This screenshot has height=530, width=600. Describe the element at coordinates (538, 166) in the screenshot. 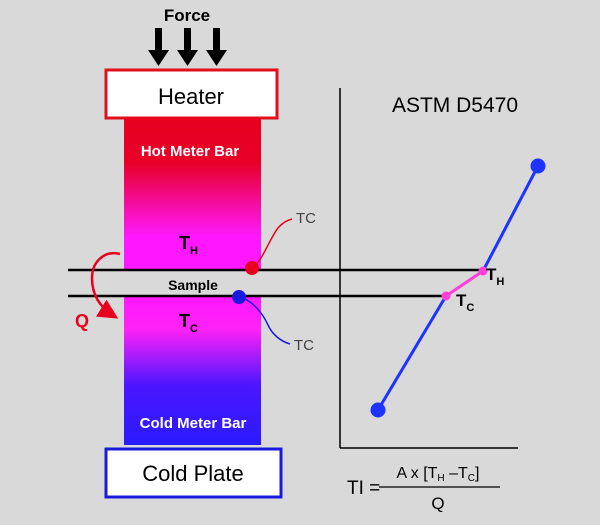

I see `hot-end-point` at that location.